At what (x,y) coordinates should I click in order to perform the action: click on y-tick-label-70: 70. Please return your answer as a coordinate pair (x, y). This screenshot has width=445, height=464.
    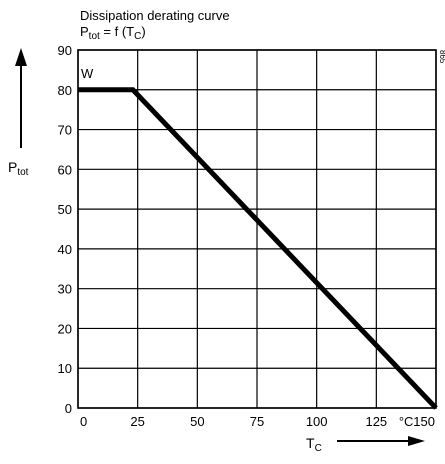
    Looking at the image, I should click on (65, 130).